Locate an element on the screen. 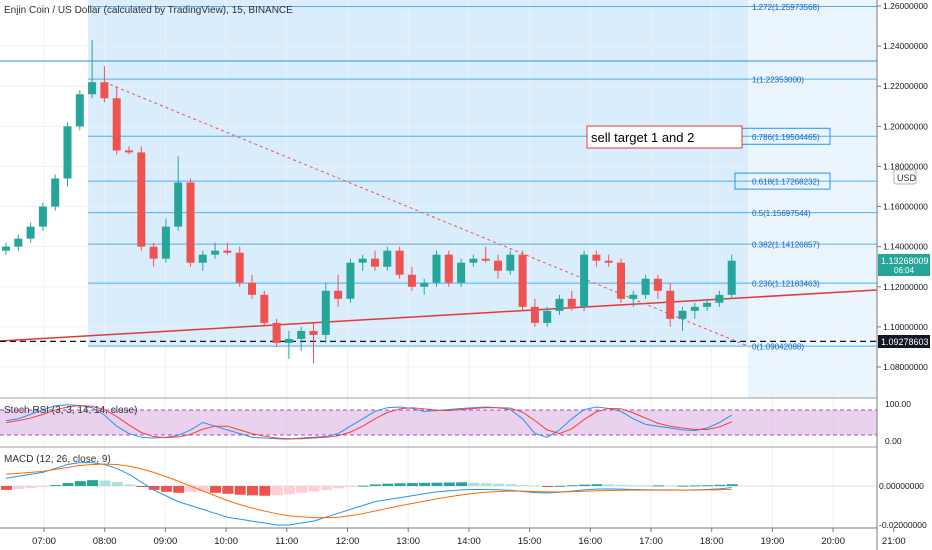 This screenshot has height=550, width=932. time-tick-label: 20:00 is located at coordinates (833, 541).